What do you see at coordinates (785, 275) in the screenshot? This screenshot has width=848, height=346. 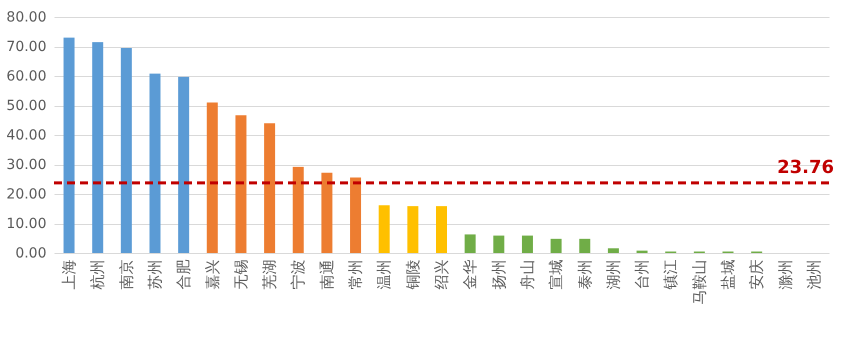 I see `x-tick-label: 滁州` at bounding box center [785, 275].